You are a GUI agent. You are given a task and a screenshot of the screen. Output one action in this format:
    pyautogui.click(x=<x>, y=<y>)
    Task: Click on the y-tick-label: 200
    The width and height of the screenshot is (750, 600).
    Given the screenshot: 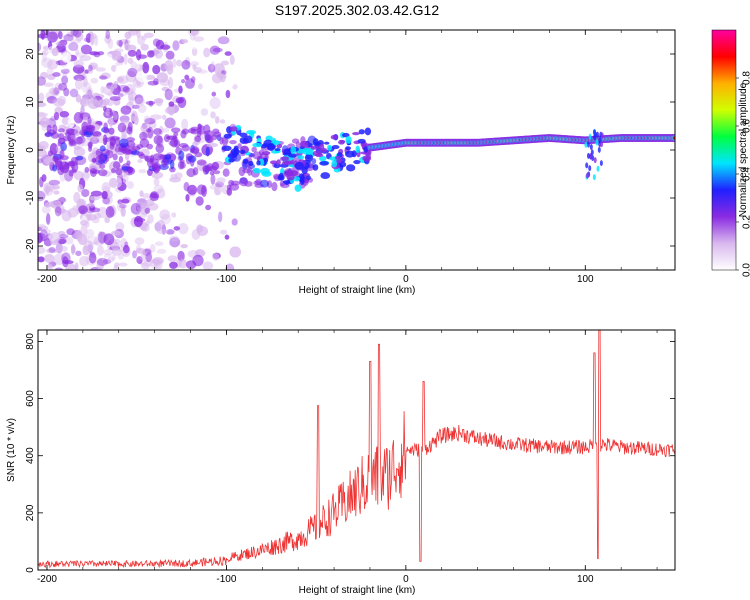 What is the action you would take?
    pyautogui.click(x=30, y=512)
    